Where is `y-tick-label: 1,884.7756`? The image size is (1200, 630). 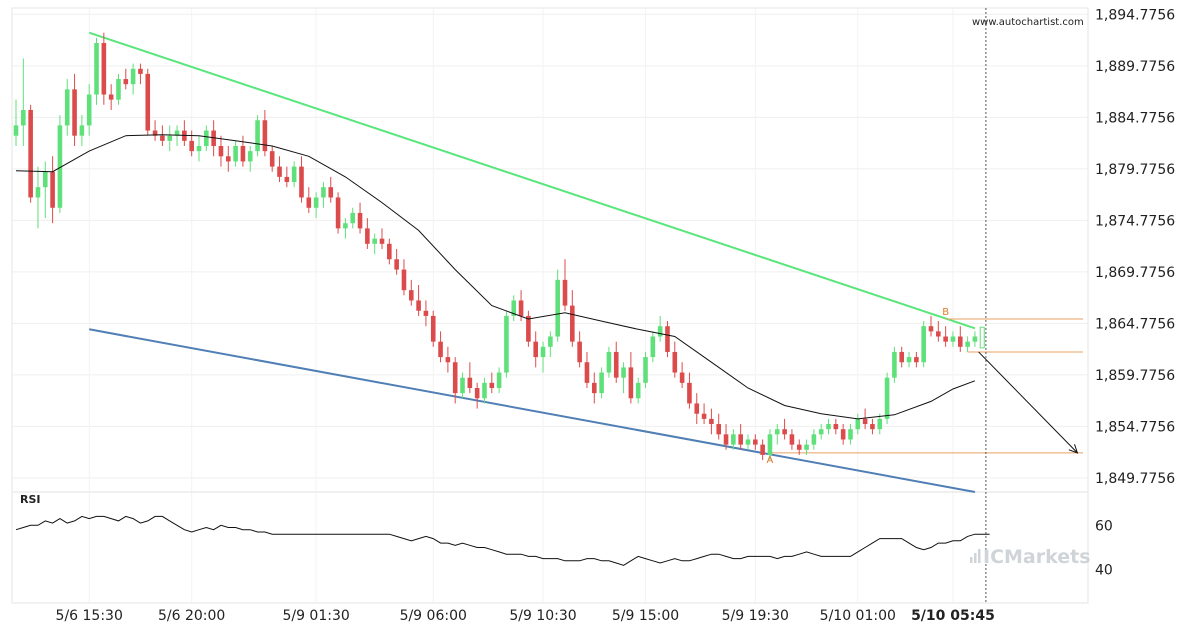
y-tick-label: 1,884.7756 is located at coordinates (1135, 118).